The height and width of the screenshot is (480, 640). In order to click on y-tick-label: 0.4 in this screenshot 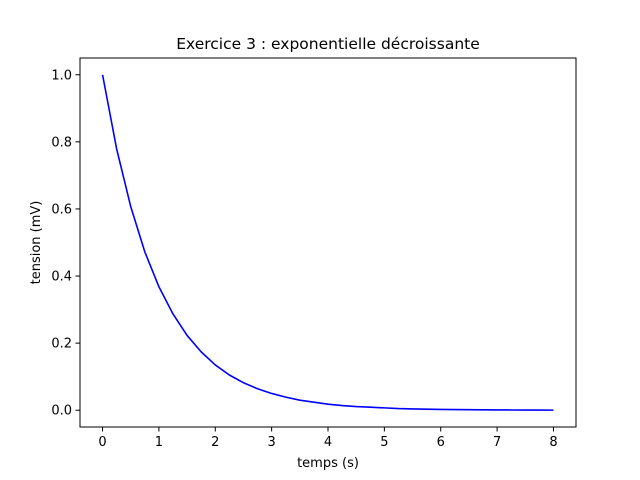, I will do `click(61, 277)`.